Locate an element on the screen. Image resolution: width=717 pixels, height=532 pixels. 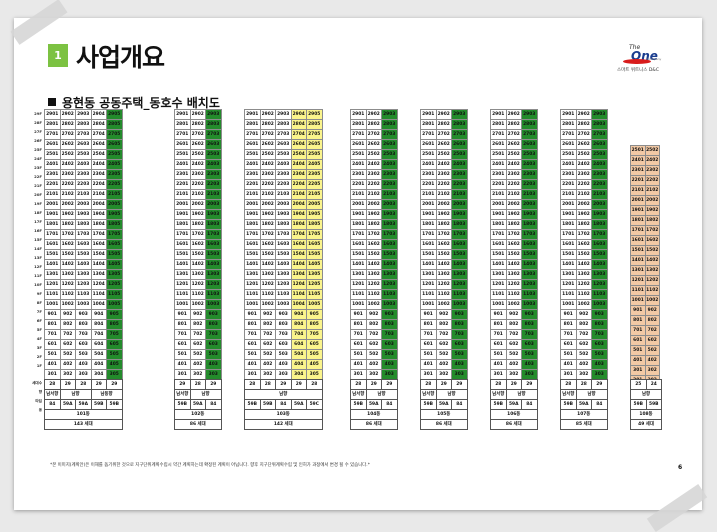
unit-cell: 401 is located at coordinates (498, 364).